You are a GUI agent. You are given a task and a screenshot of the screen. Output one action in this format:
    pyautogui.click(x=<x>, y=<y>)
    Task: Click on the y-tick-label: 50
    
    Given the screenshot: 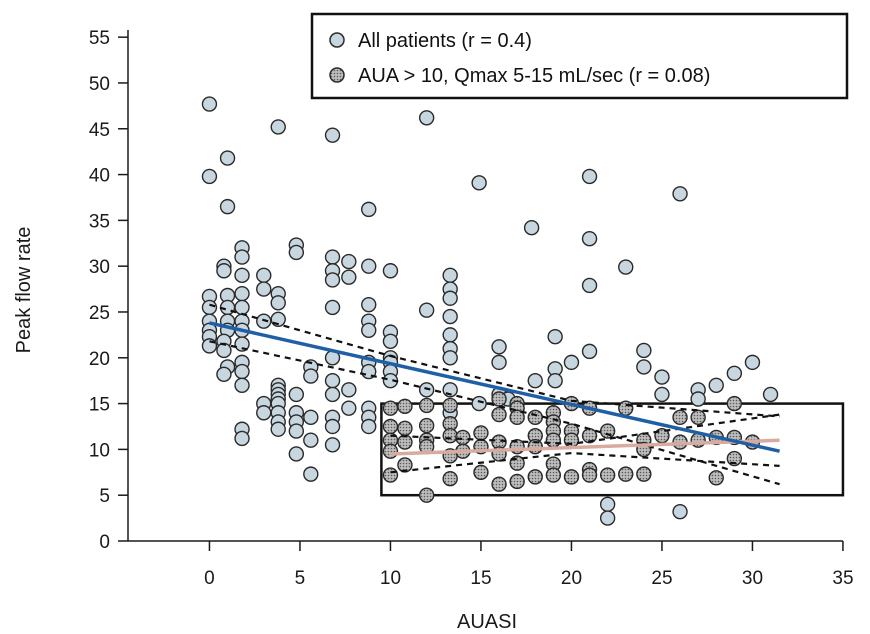 What is the action you would take?
    pyautogui.click(x=99, y=84)
    